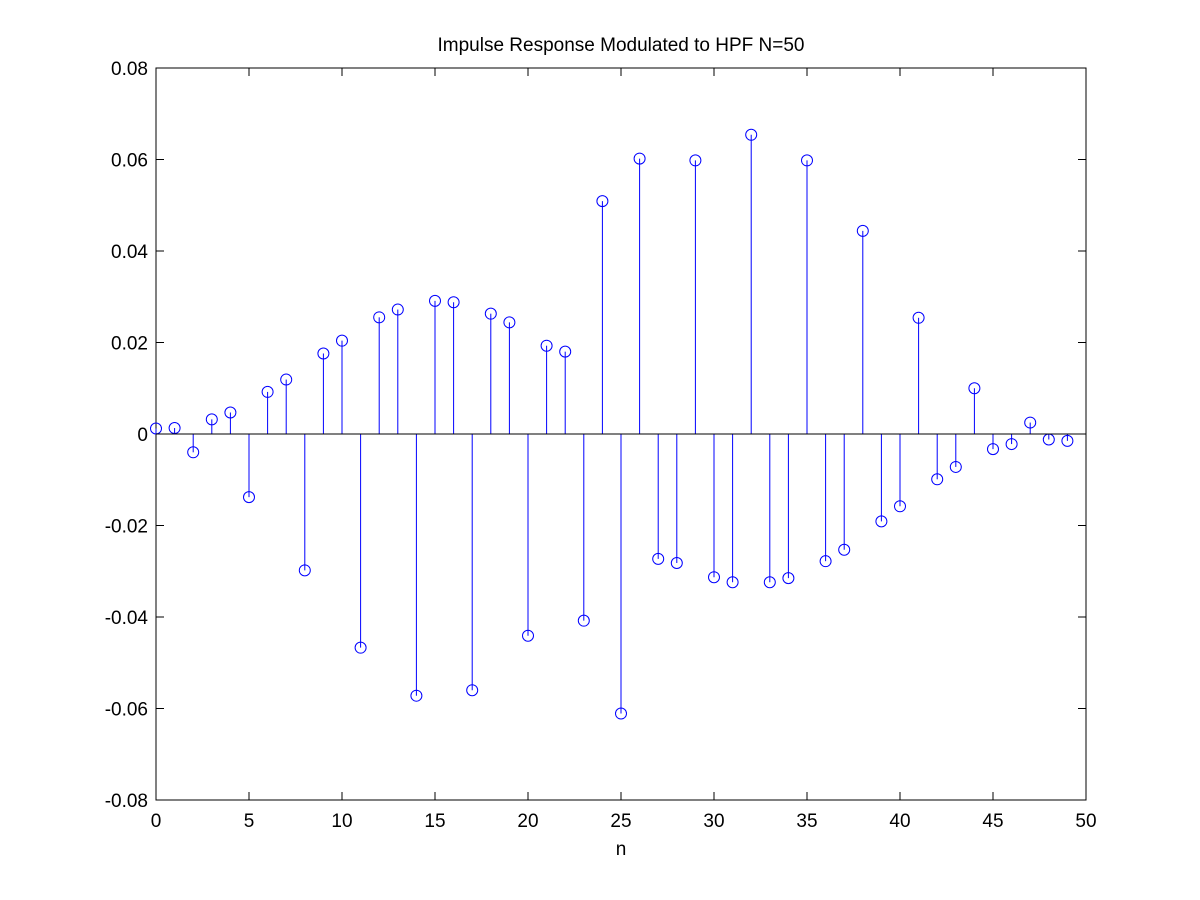  What do you see at coordinates (129, 161) in the screenshot?
I see `y-tick-label: 0.06` at bounding box center [129, 161].